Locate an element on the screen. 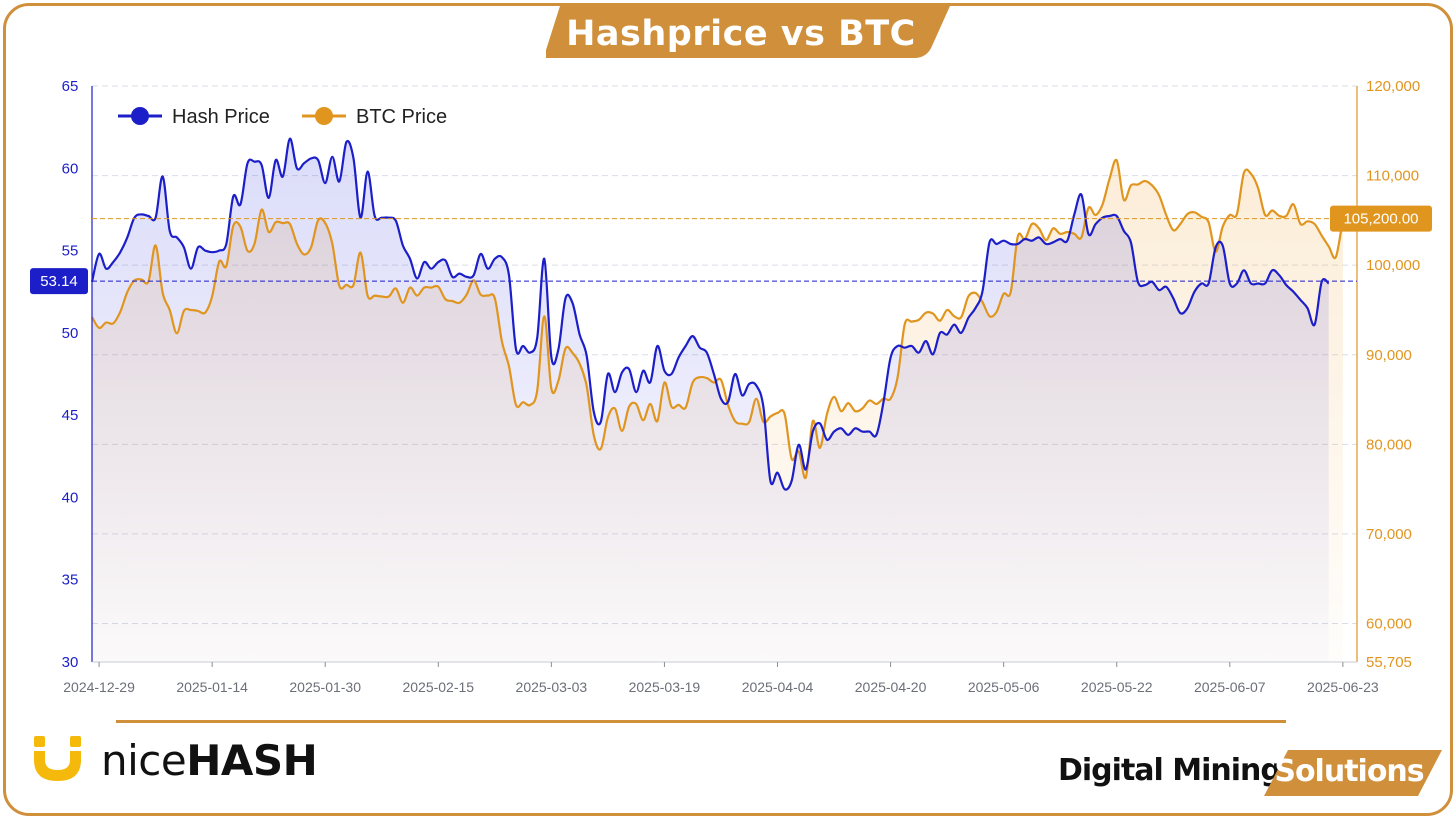  right-tick-label-7: 120,000 is located at coordinates (1393, 86).